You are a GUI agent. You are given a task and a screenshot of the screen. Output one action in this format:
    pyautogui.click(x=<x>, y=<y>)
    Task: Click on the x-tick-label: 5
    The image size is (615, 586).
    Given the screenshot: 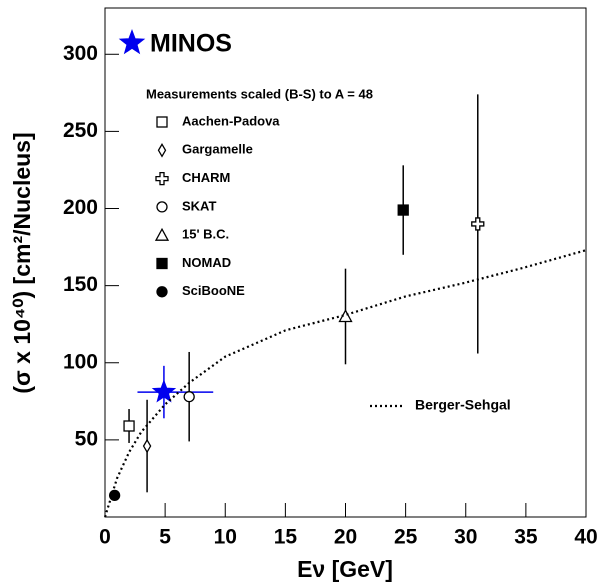 What is the action you would take?
    pyautogui.click(x=165, y=537)
    